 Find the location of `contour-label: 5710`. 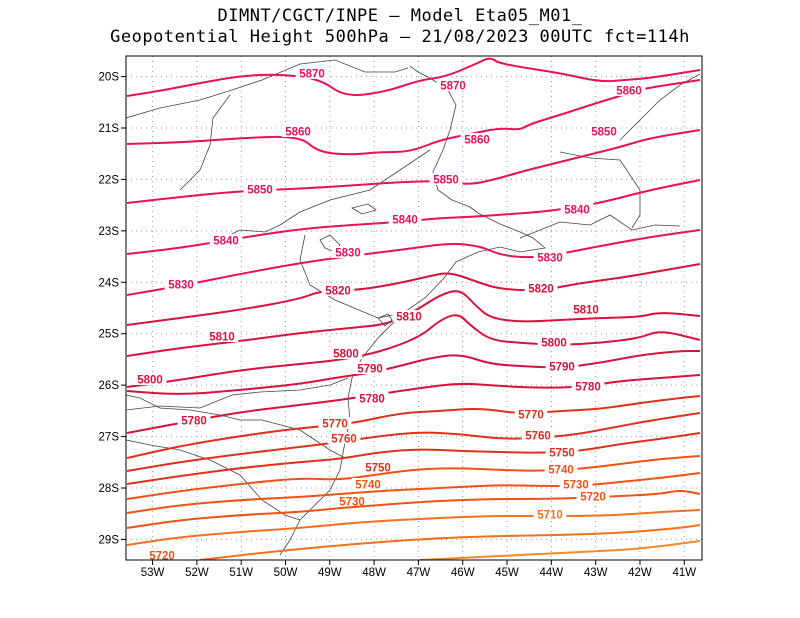

contour-label: 5710 is located at coordinates (550, 516).